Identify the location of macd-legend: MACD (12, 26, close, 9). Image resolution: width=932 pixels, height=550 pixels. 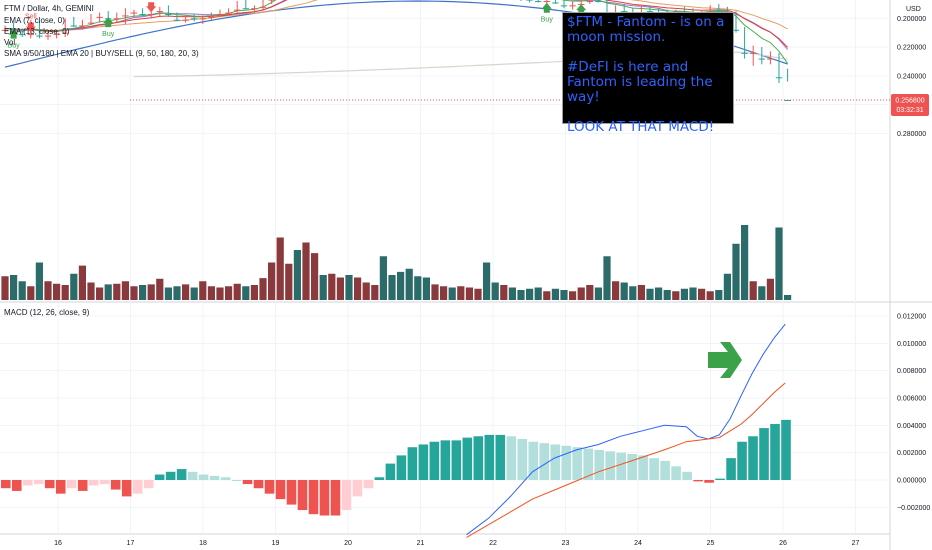
(47, 312).